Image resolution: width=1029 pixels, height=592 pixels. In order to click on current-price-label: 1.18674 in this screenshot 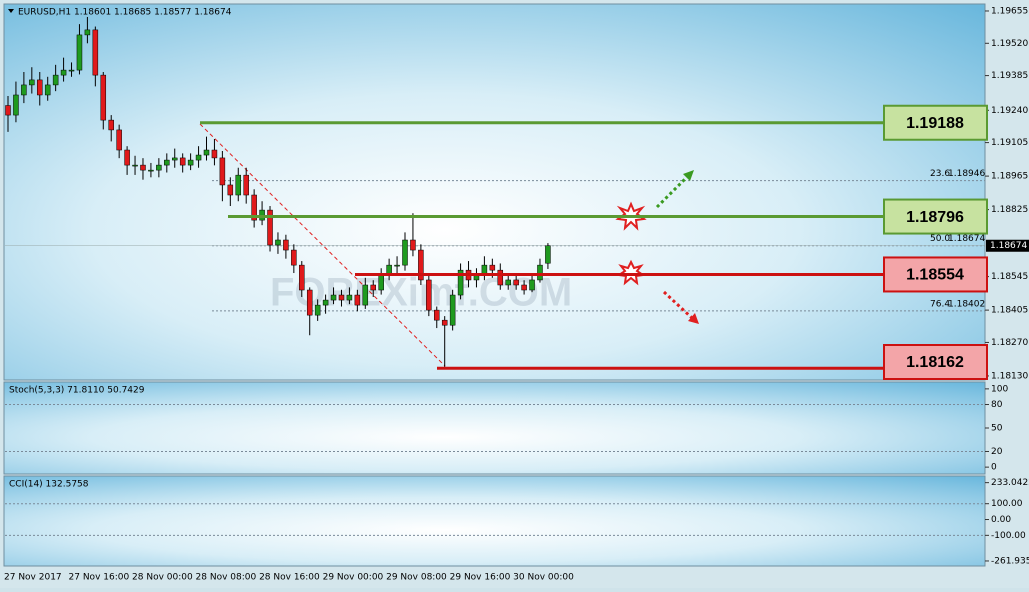, I will do `click(1008, 246)`.